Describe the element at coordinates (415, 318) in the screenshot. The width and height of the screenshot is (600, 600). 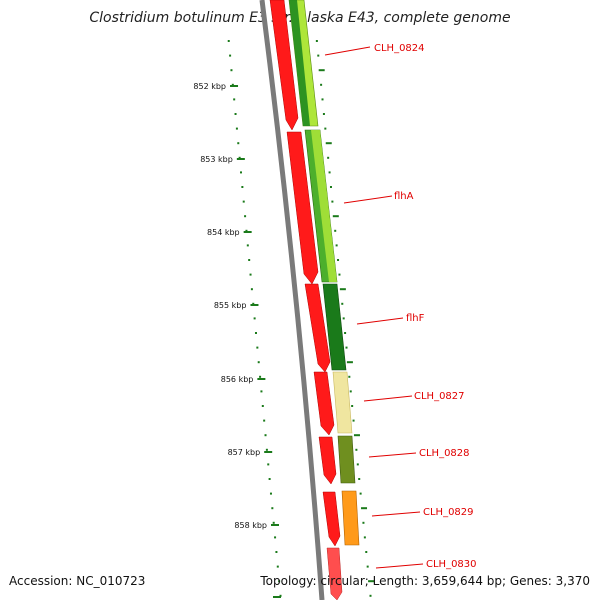
I see `label-flhF: flhF` at that location.